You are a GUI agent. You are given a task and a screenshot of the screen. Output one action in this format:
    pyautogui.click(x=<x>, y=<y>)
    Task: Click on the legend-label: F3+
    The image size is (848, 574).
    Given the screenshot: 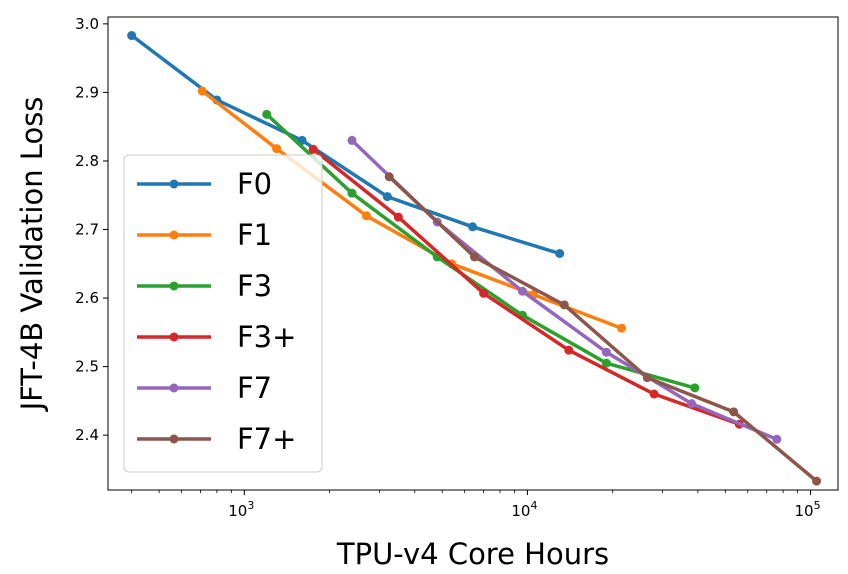 What is the action you would take?
    pyautogui.click(x=266, y=337)
    